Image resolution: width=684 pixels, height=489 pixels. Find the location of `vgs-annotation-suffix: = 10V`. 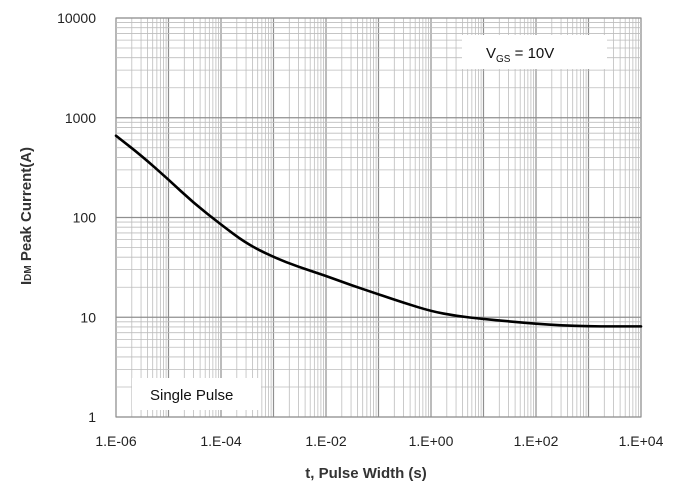

vgs-annotation-suffix: = 10V is located at coordinates (532, 53).